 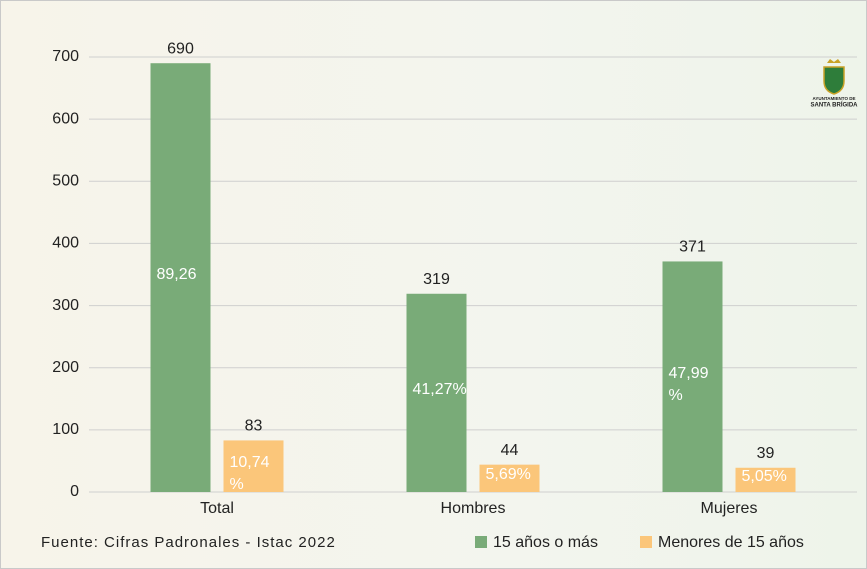 I want to click on x-tick-label: Hombres, so click(x=473, y=508).